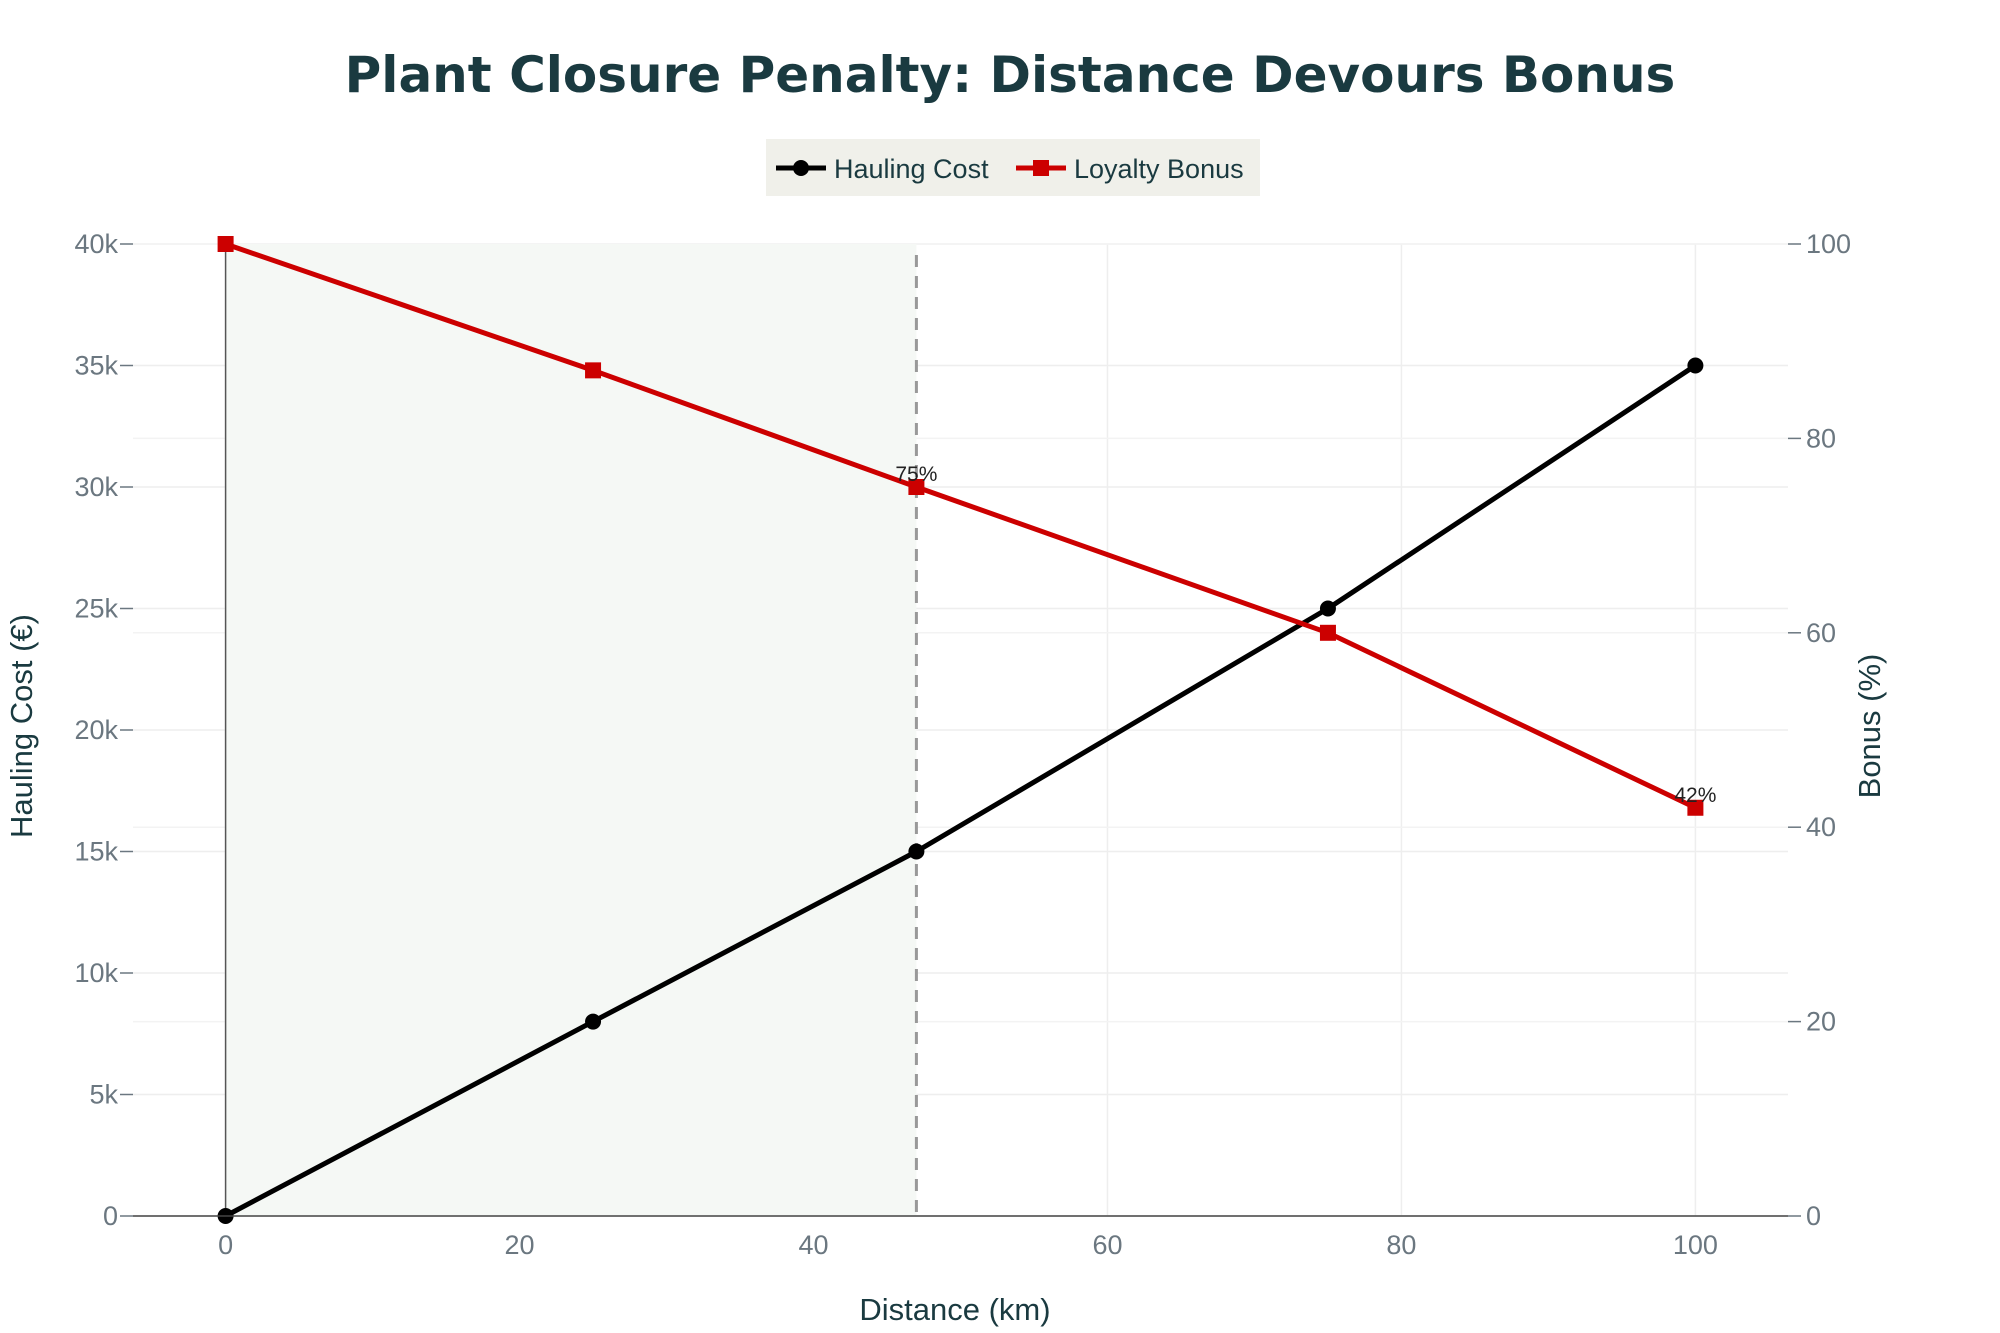  I want to click on x-tick-label: 60, so click(1107, 1245).